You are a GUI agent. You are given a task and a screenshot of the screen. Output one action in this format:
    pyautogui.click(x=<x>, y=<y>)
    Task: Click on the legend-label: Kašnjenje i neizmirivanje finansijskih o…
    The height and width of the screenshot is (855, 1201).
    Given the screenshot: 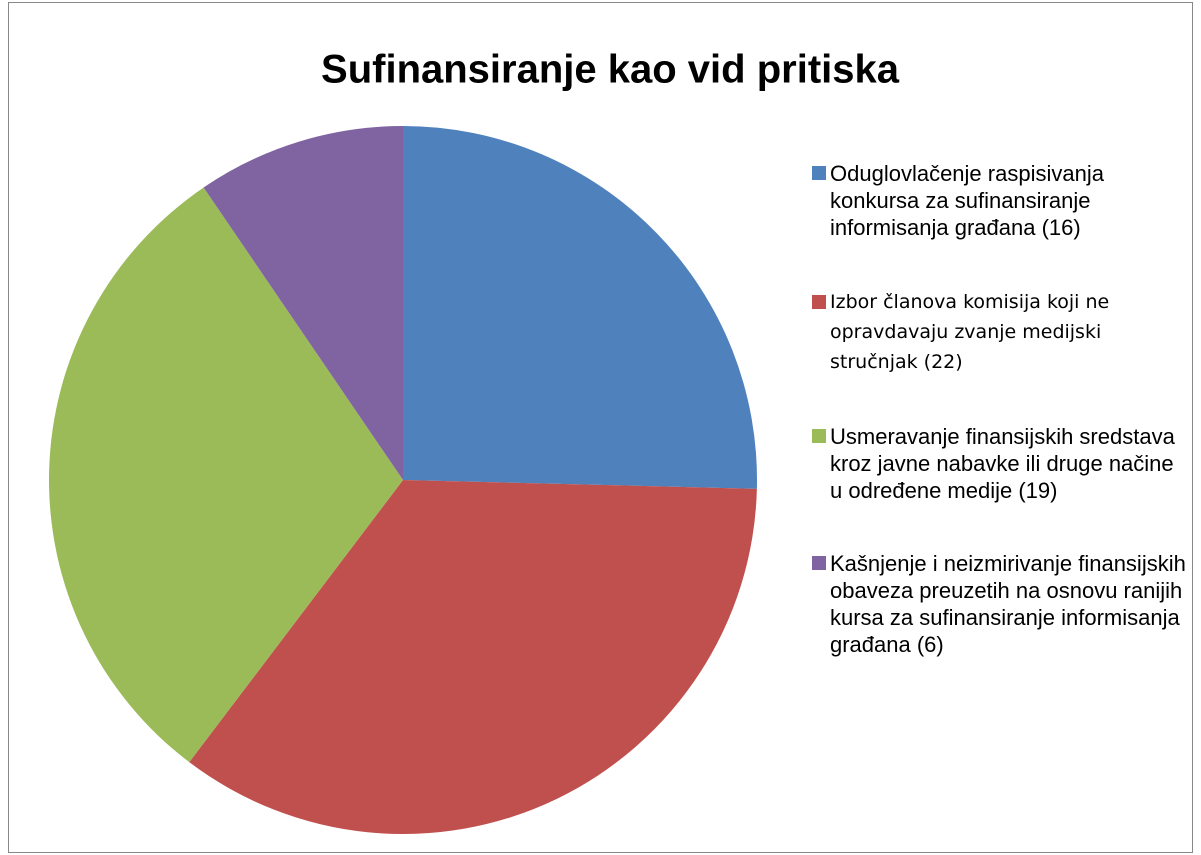 What is the action you would take?
    pyautogui.click(x=1008, y=604)
    